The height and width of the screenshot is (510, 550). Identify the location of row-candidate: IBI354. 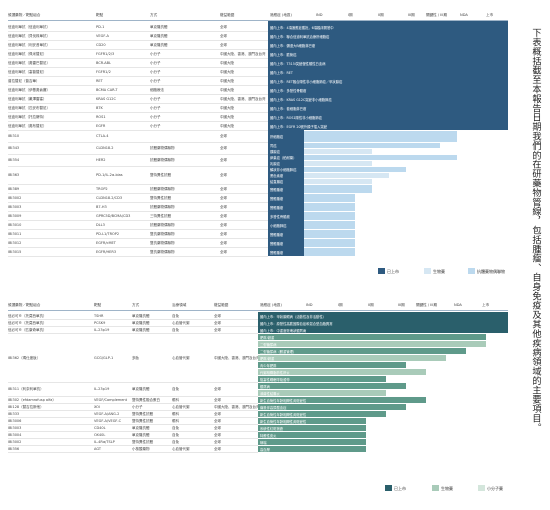
(14, 160).